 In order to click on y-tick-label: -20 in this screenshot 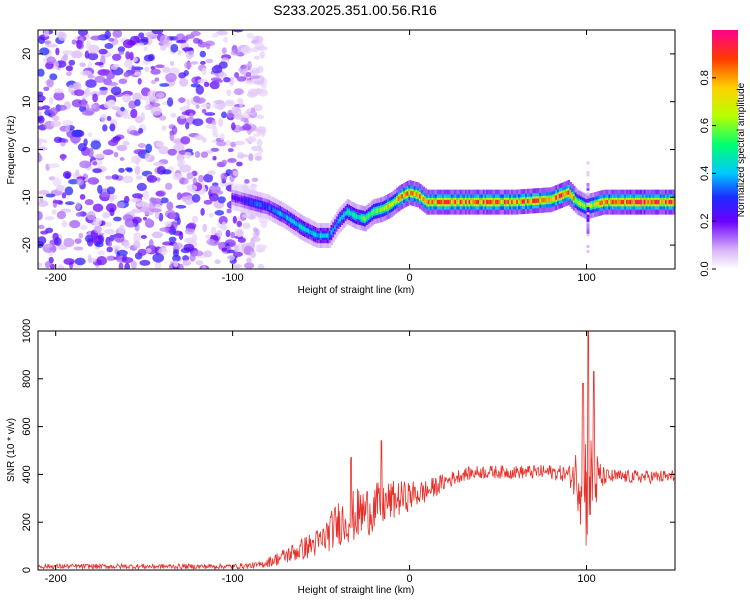, I will do `click(27, 245)`.